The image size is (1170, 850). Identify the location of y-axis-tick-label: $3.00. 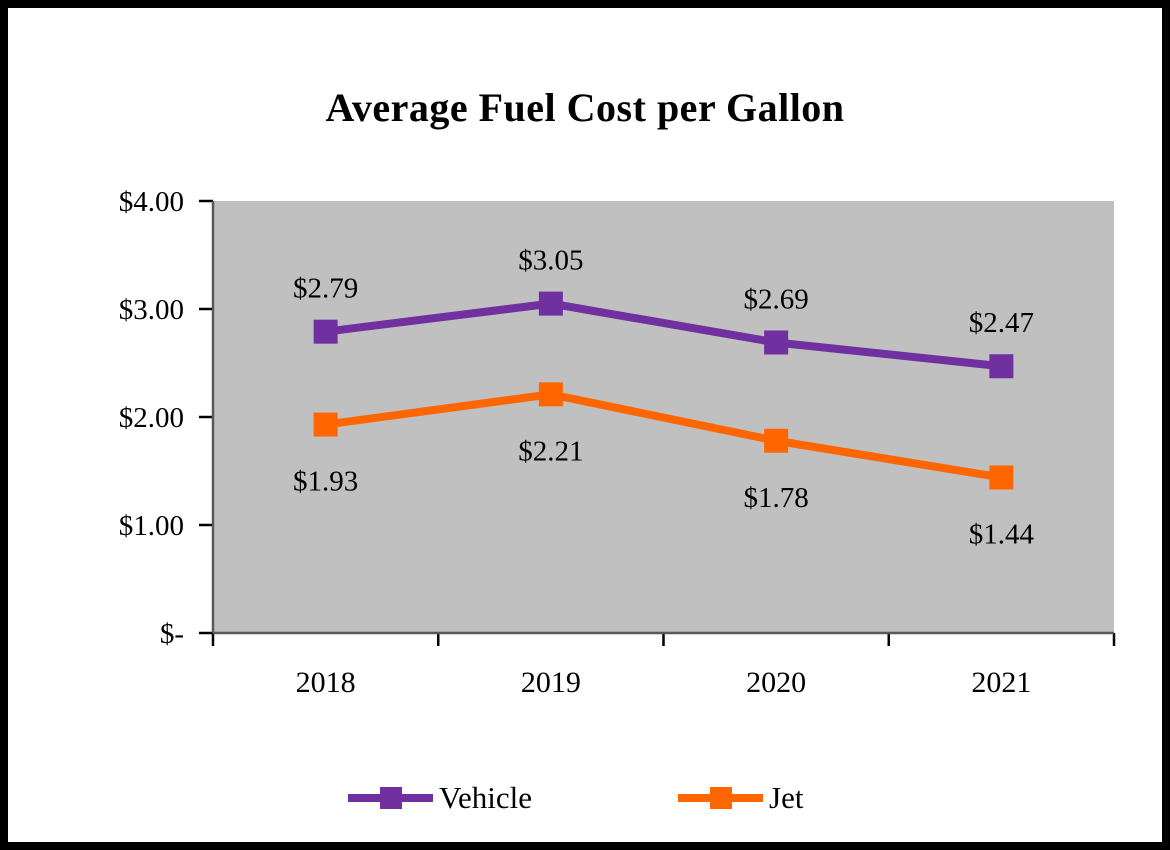
(151, 310).